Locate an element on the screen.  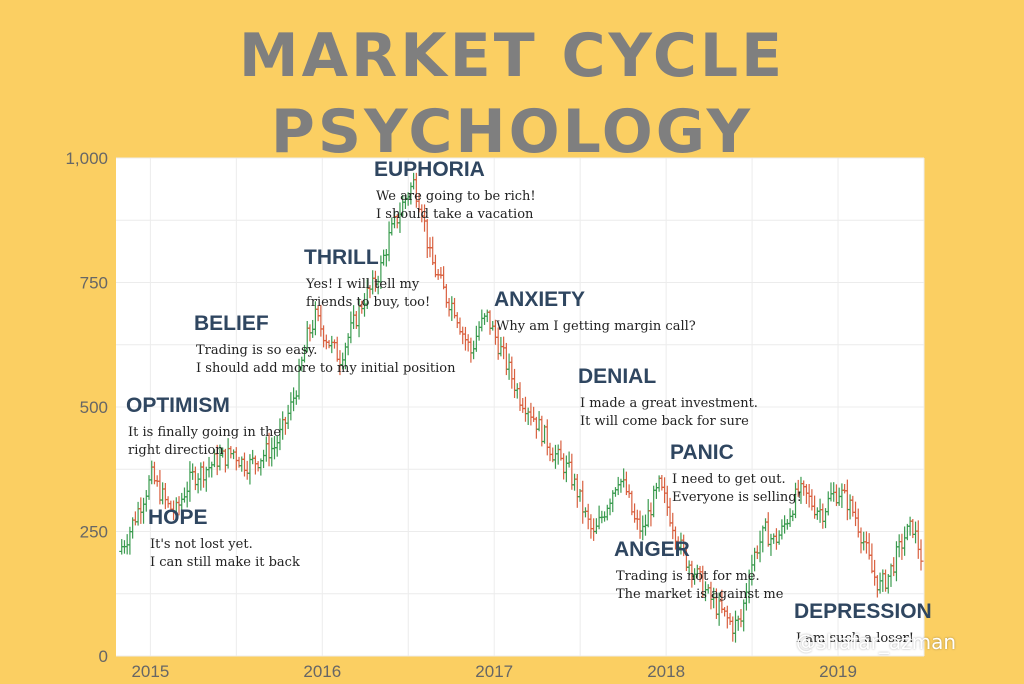
y-tick-label: 0 is located at coordinates (103, 656).